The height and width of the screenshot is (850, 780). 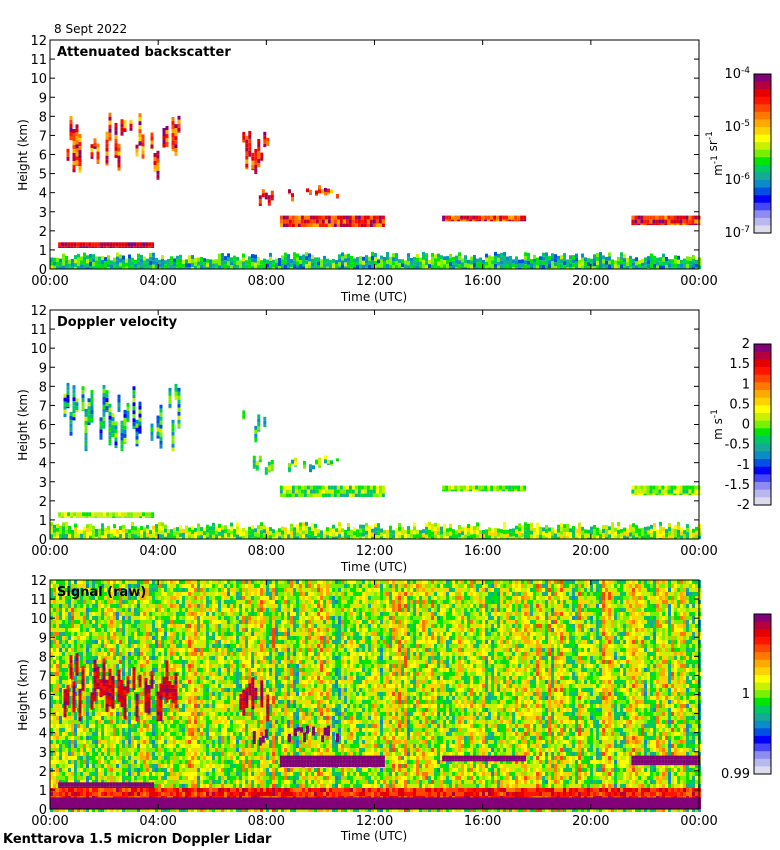 What do you see at coordinates (43, 98) in the screenshot?
I see `y-tick-label: 9` at bounding box center [43, 98].